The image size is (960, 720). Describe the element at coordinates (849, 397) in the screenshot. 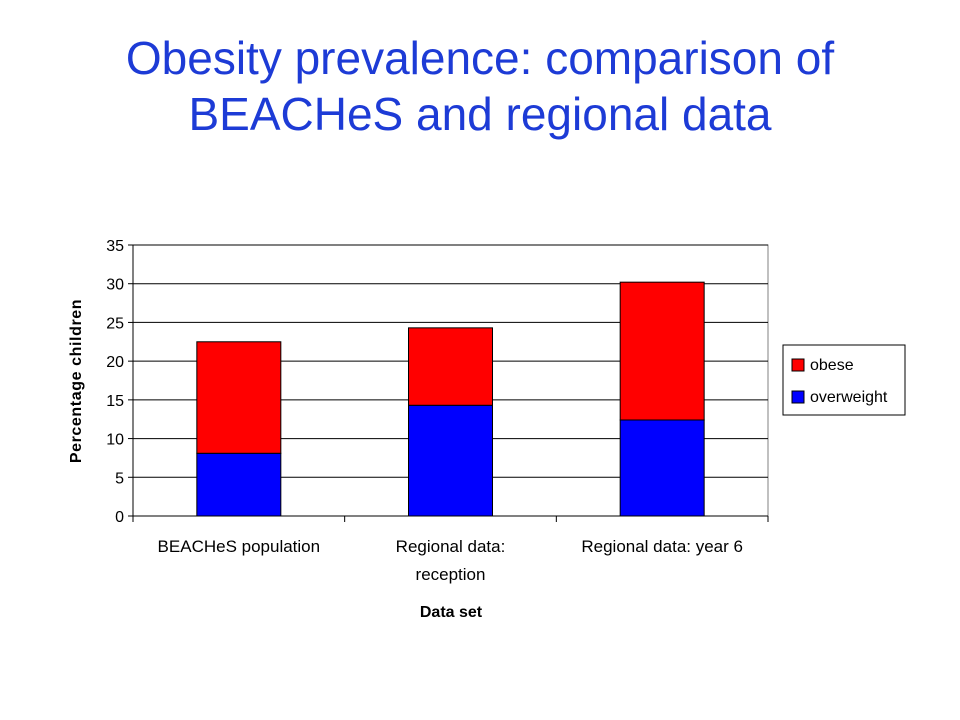

I see `legend-label-overweight: overweight` at that location.